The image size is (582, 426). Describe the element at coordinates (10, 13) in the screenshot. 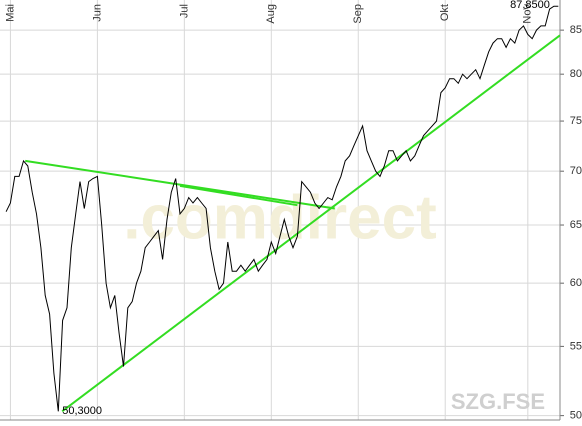

I see `x-tick-label: Mai` at that location.